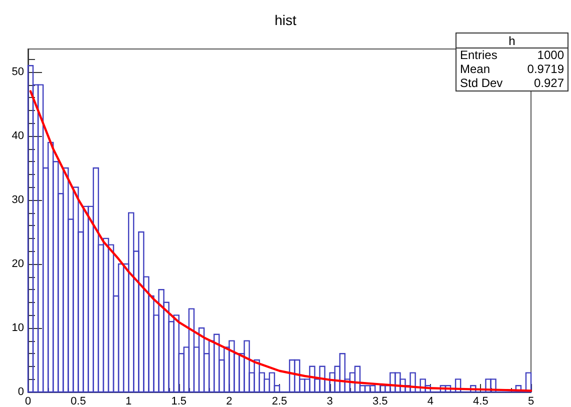  Describe the element at coordinates (480, 401) in the screenshot. I see `x-tick-label: 4.5` at that location.